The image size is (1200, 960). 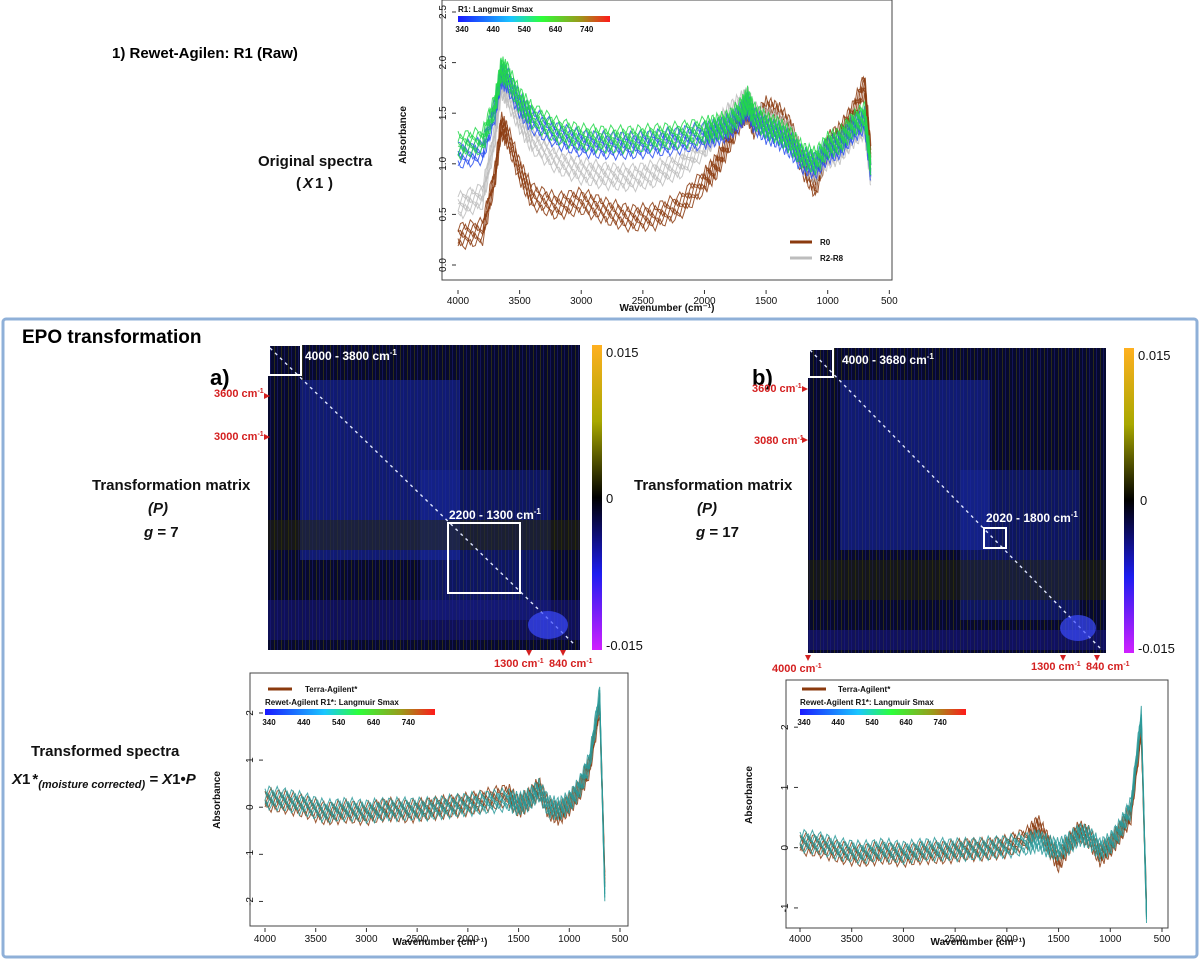 What do you see at coordinates (951, 665) in the screenshot?
I see `matrix-b-bottom-marks: 4000 cm-1 1300 cm-1 840 cm-1` at bounding box center [951, 665].